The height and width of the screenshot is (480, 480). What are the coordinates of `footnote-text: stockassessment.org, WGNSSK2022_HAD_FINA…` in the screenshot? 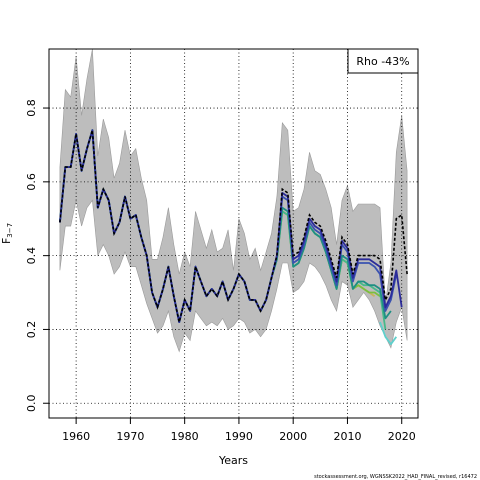 It's located at (395, 477).